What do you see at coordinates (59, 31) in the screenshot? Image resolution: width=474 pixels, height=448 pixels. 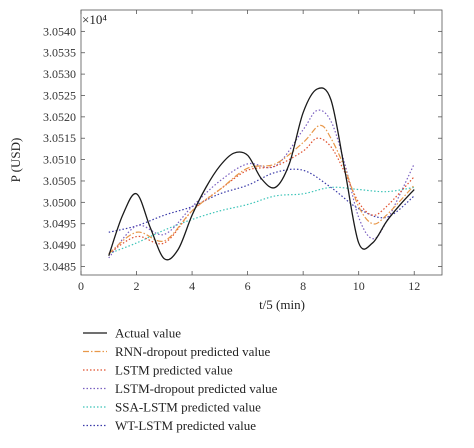 I see `y-tick-label: 3.0540` at bounding box center [59, 31].